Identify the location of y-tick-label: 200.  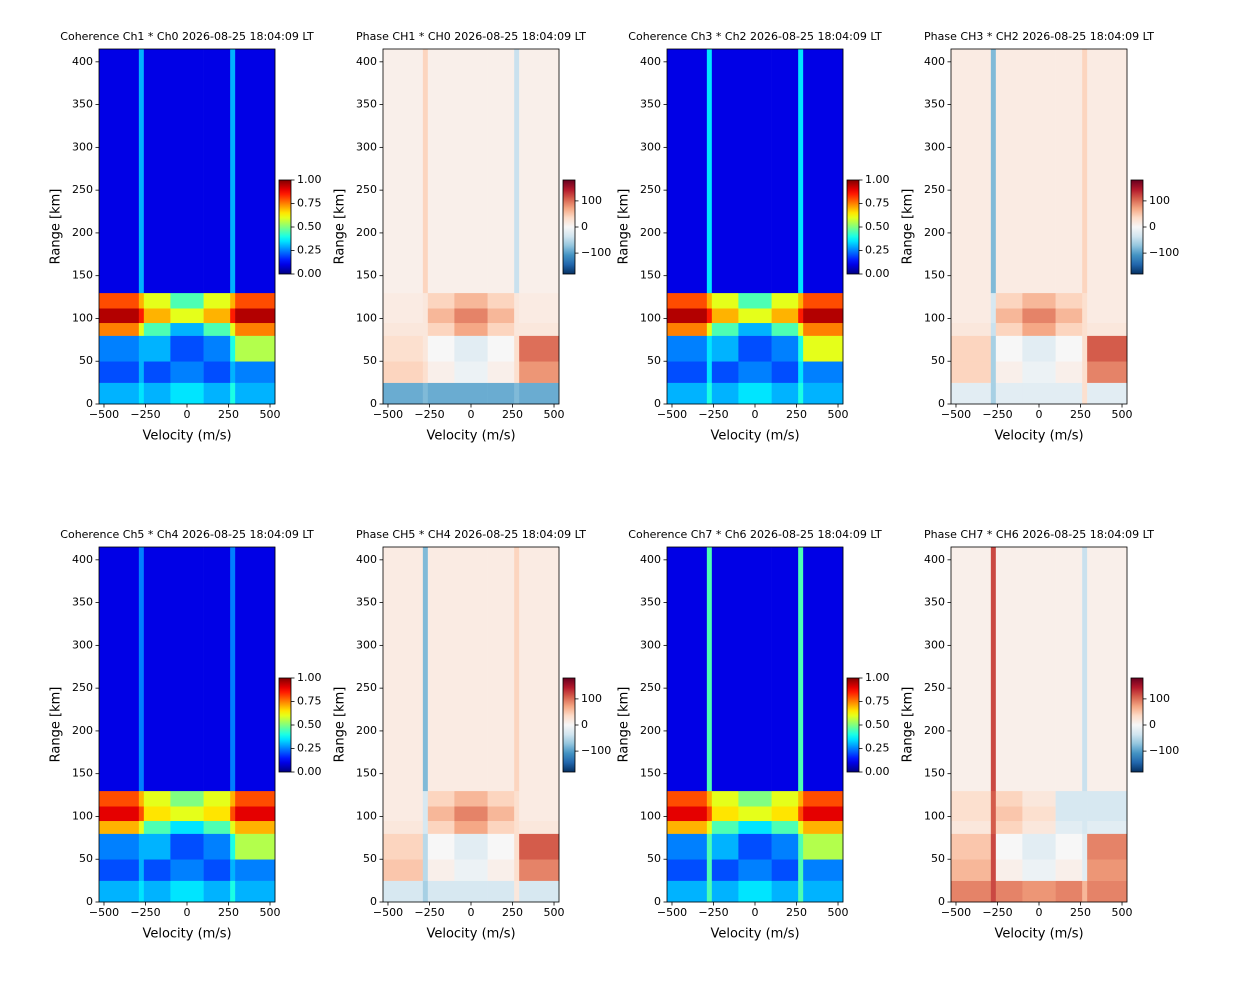
(934, 730).